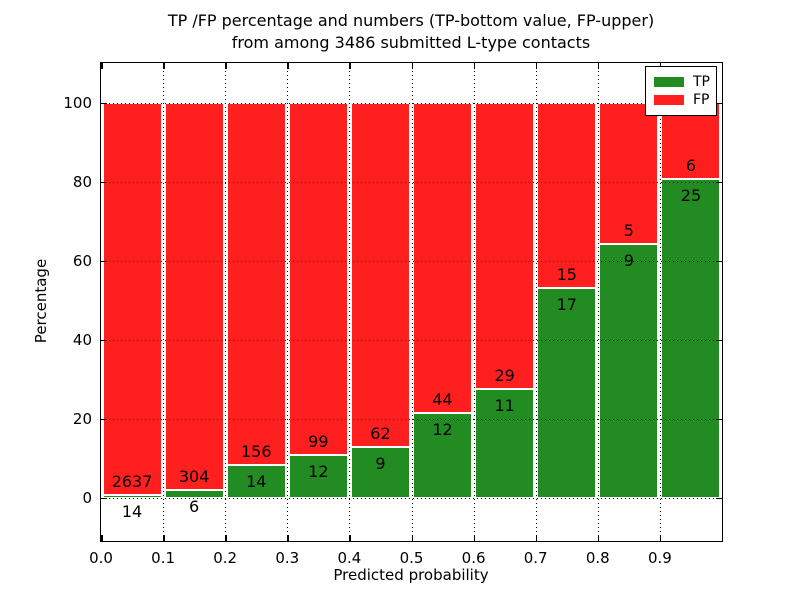 This screenshot has height=600, width=800. I want to click on y-tick-label: 60, so click(82, 260).